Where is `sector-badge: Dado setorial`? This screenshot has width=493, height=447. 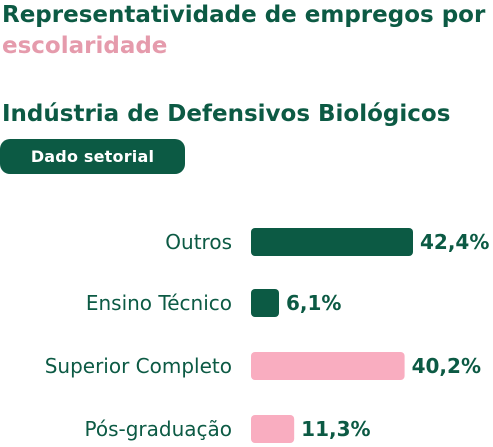
sector-badge: Dado setorial is located at coordinates (92, 156).